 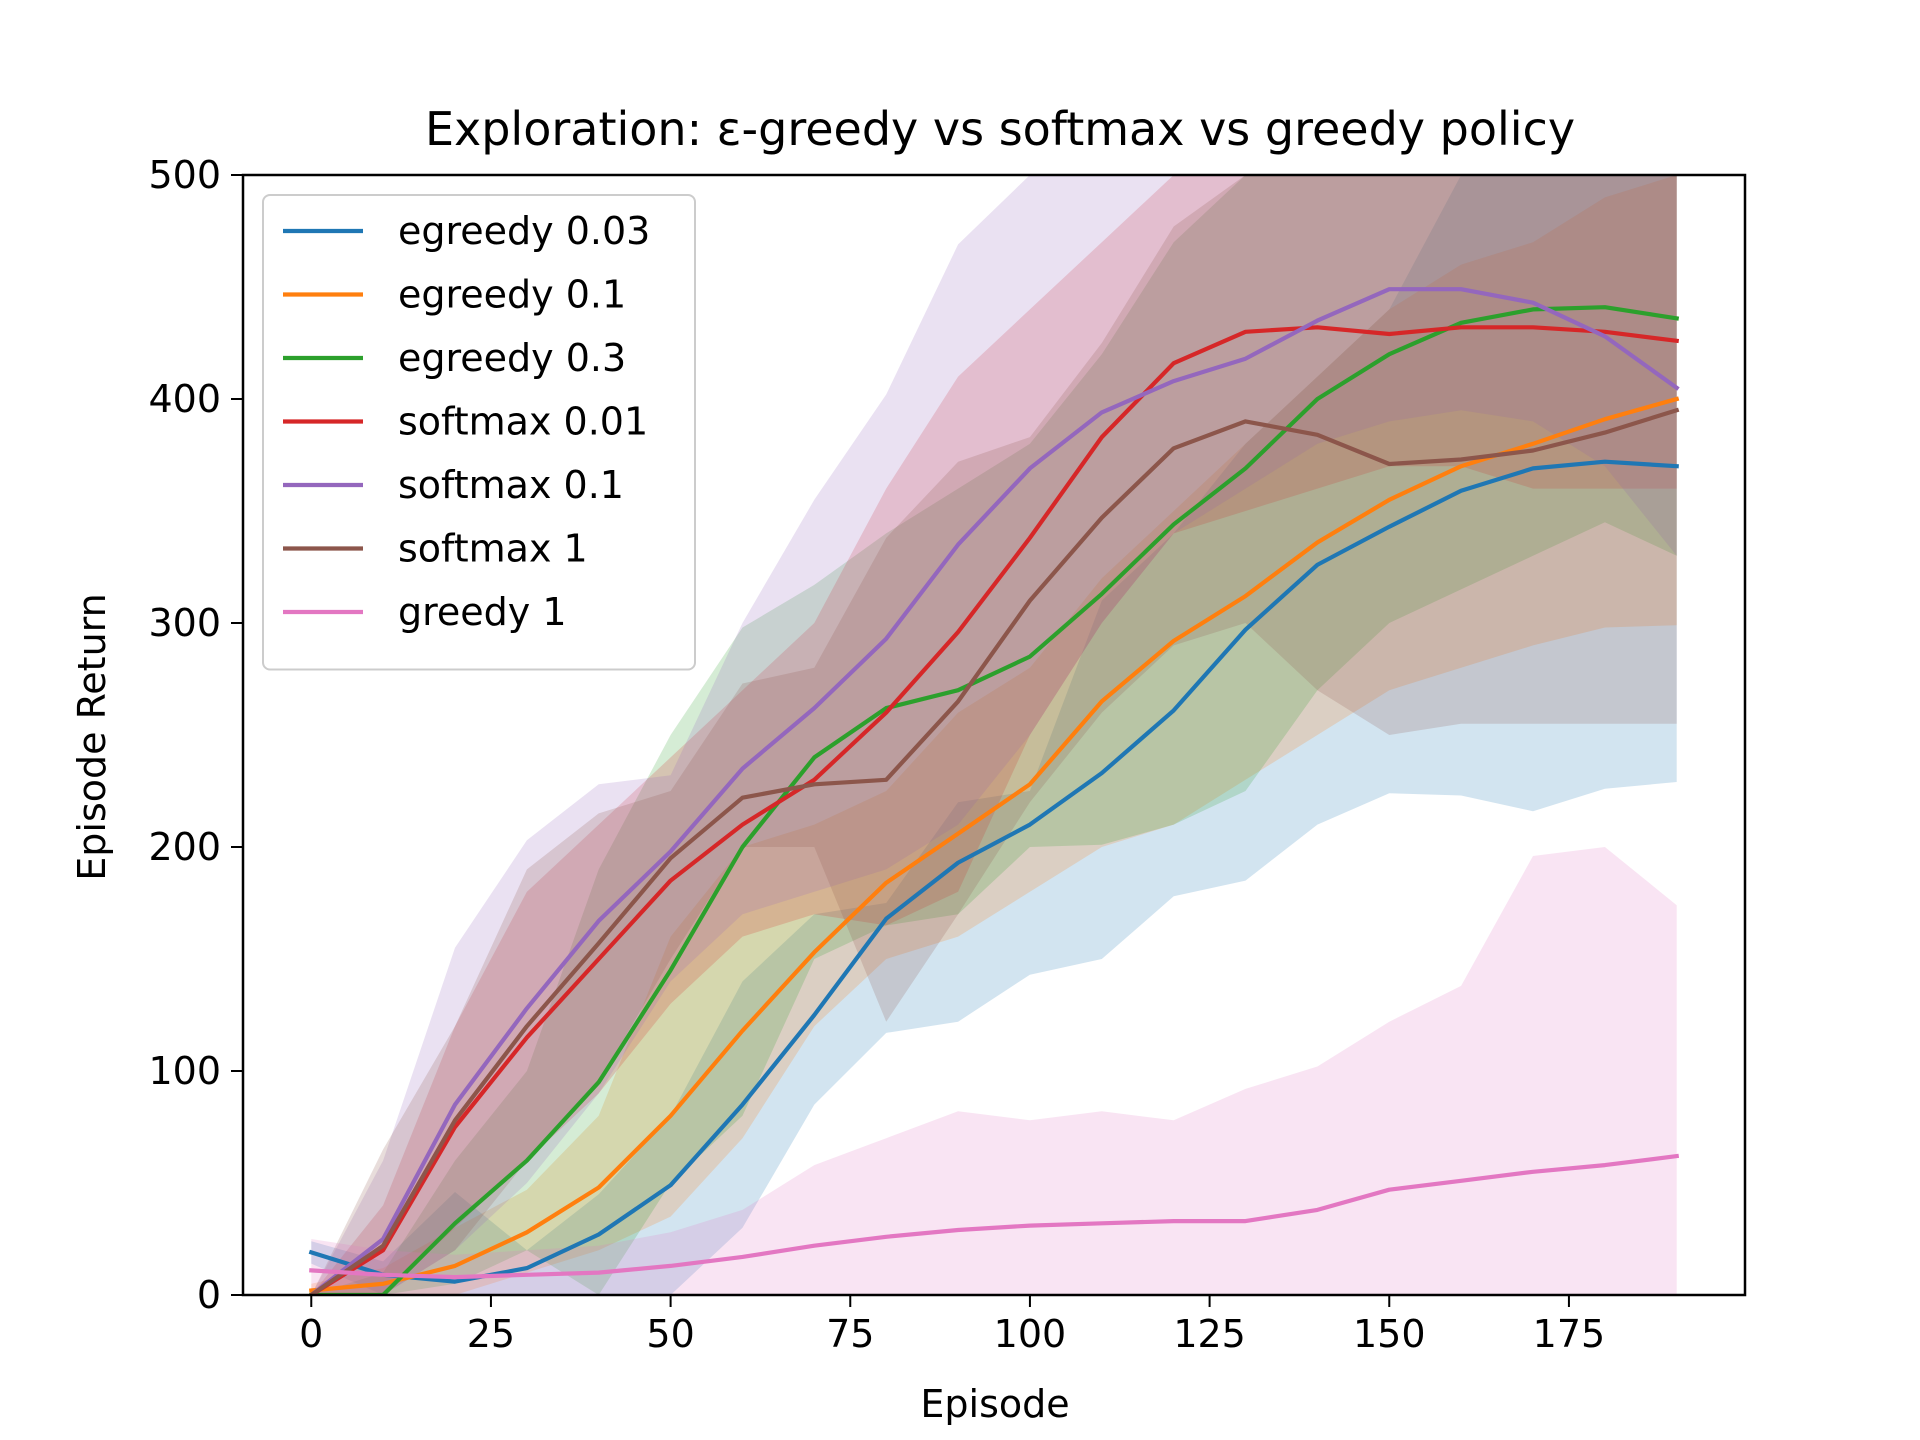 I want to click on x-tick-label: 75, so click(x=850, y=1334).